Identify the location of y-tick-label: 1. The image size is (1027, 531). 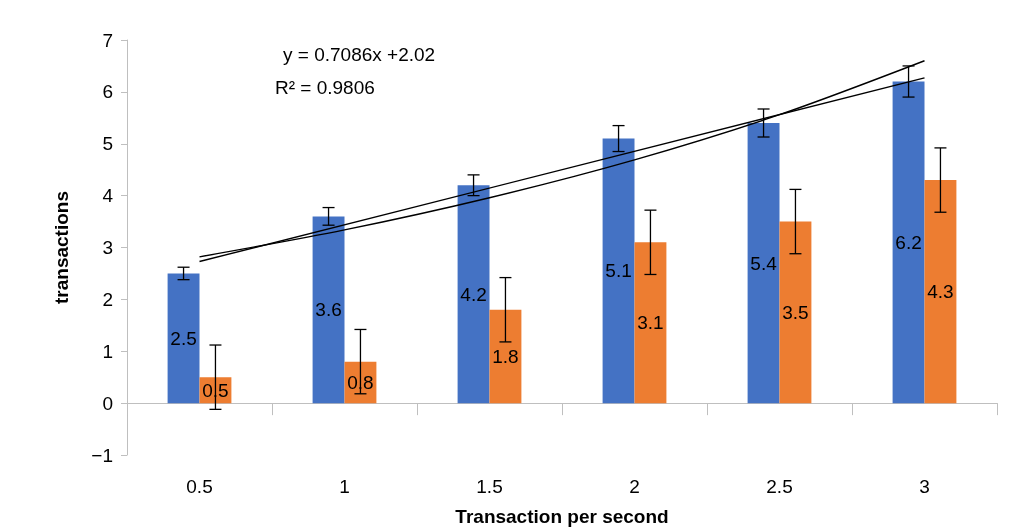
(107, 351).